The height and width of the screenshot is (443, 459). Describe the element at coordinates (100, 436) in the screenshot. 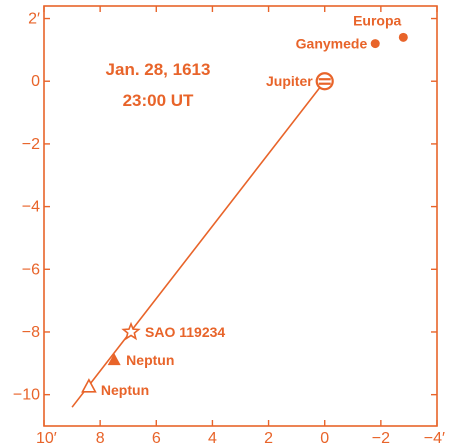

I see `x-tick-label: 8` at that location.